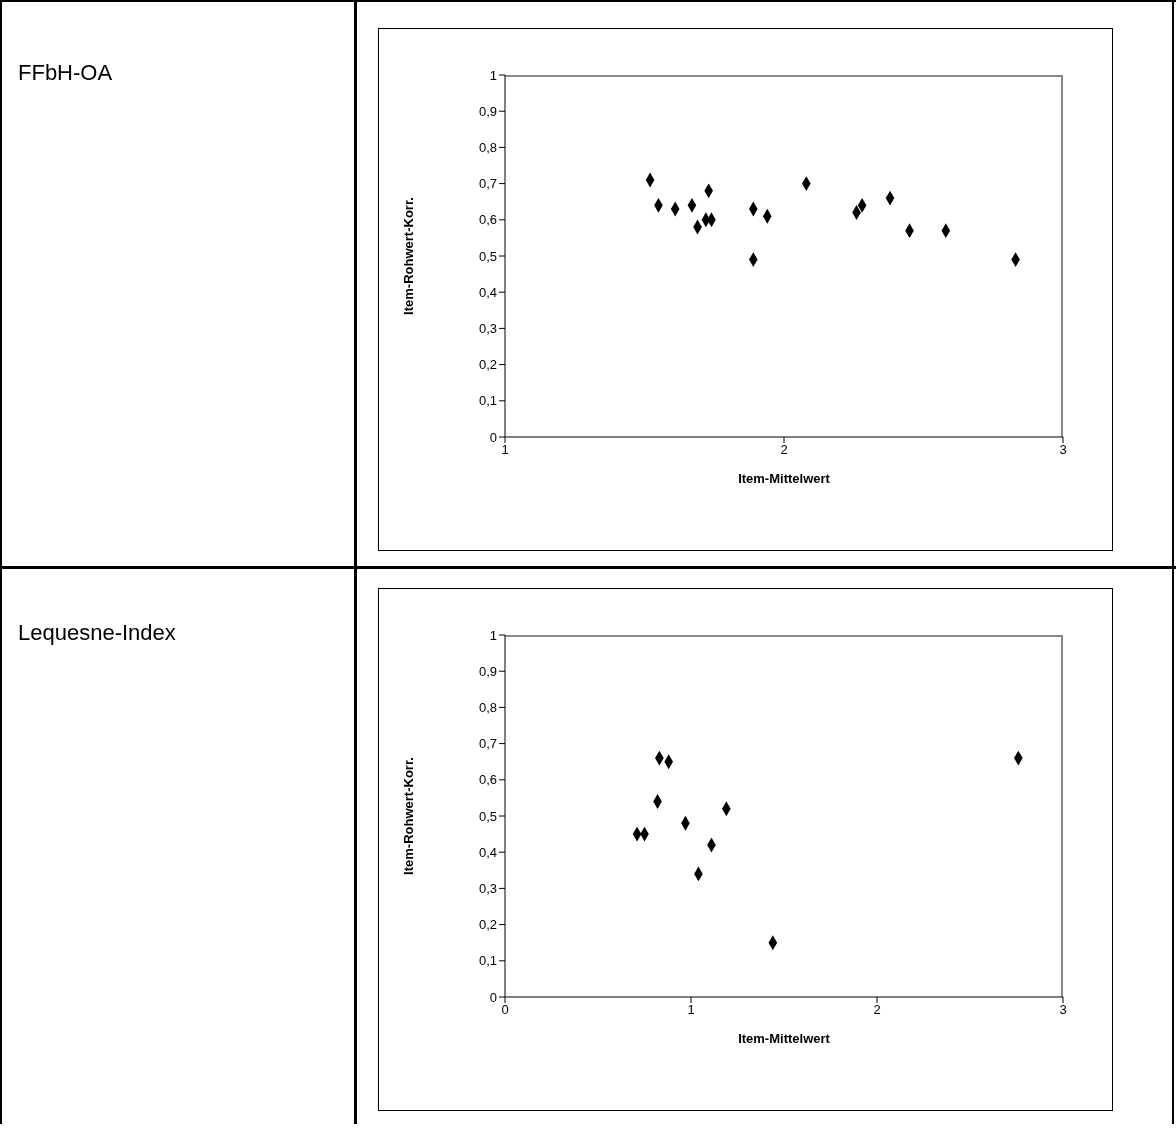 This screenshot has width=1176, height=1132. Describe the element at coordinates (97, 632) in the screenshot. I see `text: Lequesne-Index` at that location.